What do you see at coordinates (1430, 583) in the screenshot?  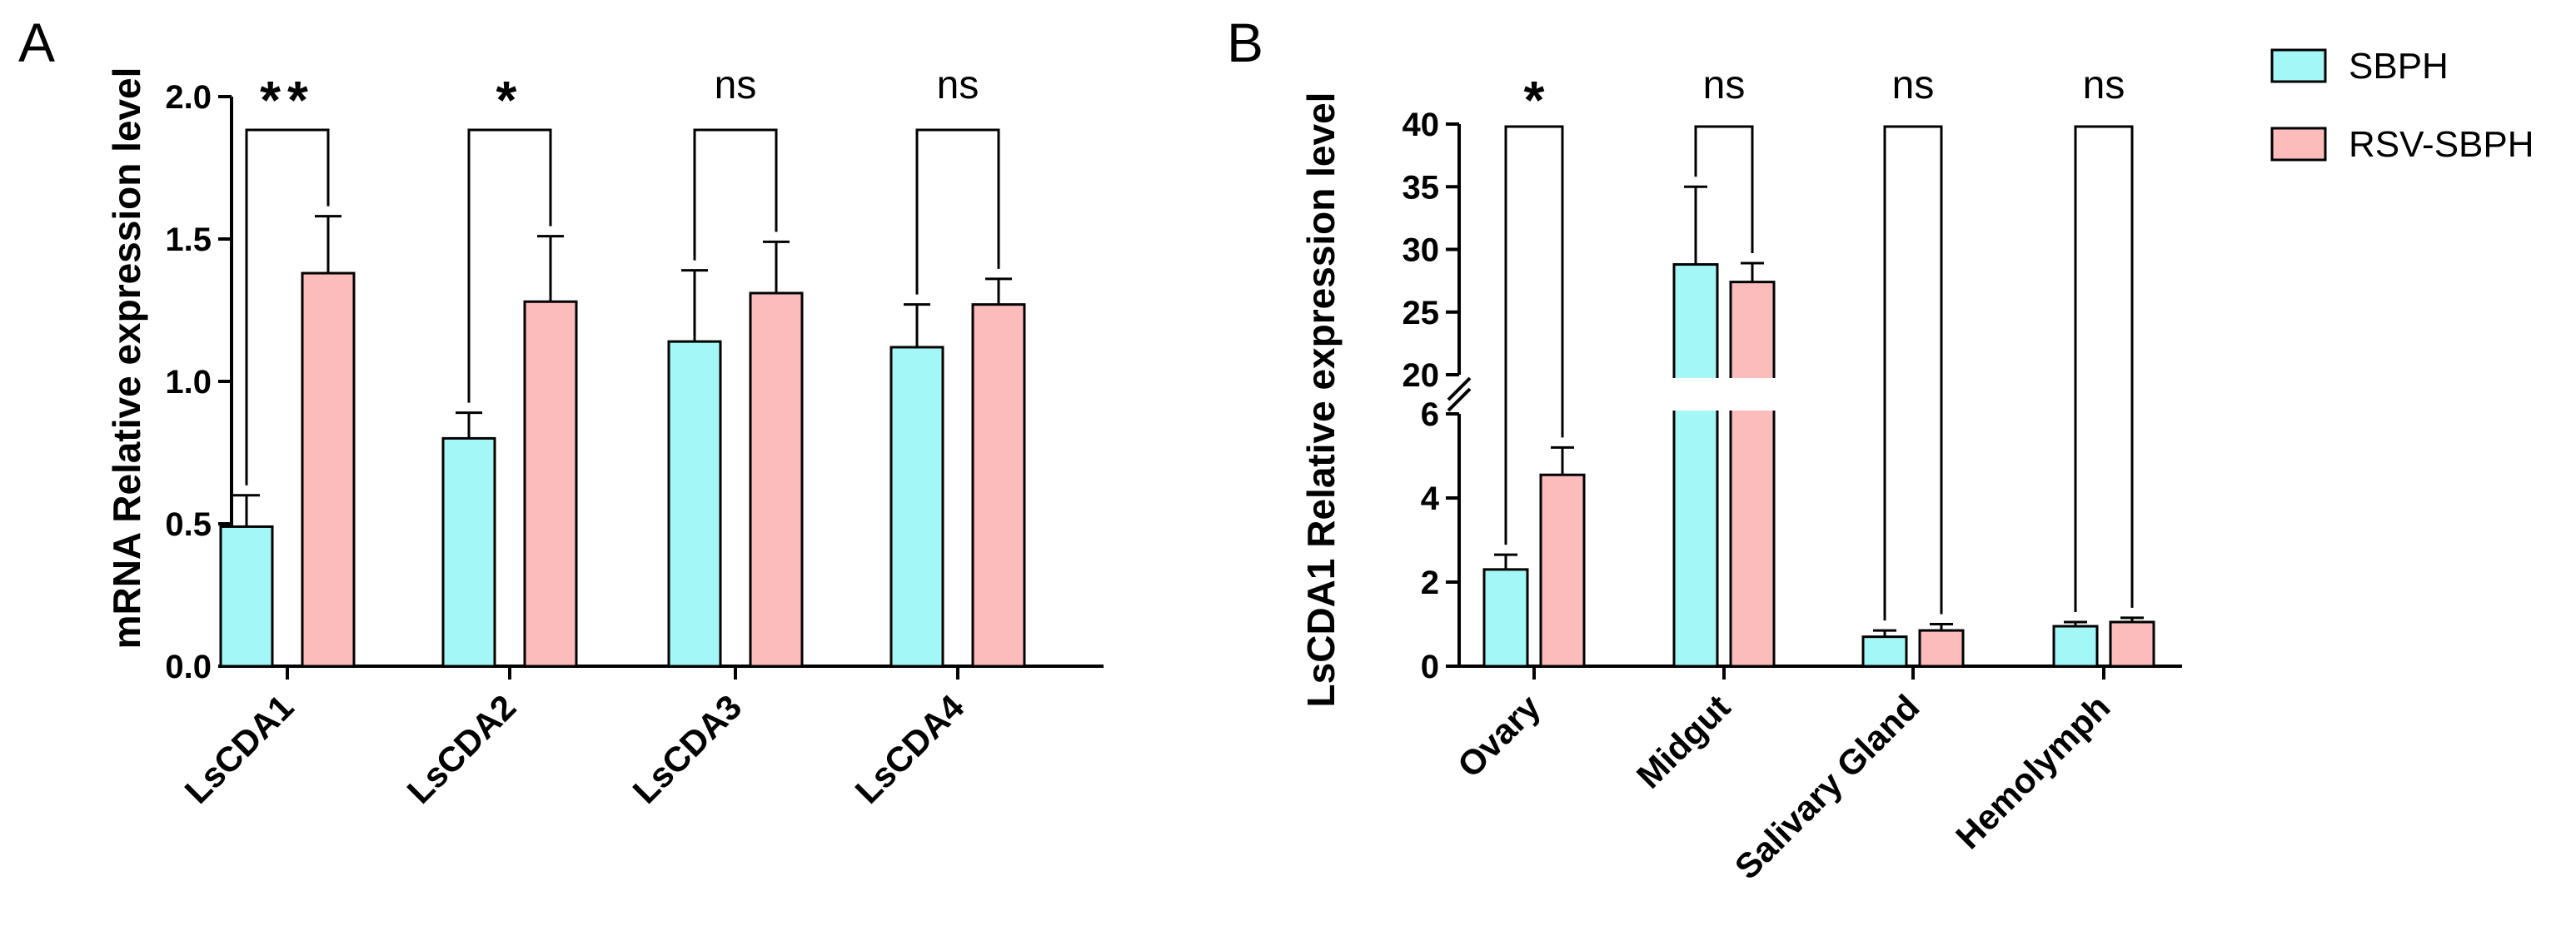 I see `panel-b-y-tick-label: 2` at bounding box center [1430, 583].